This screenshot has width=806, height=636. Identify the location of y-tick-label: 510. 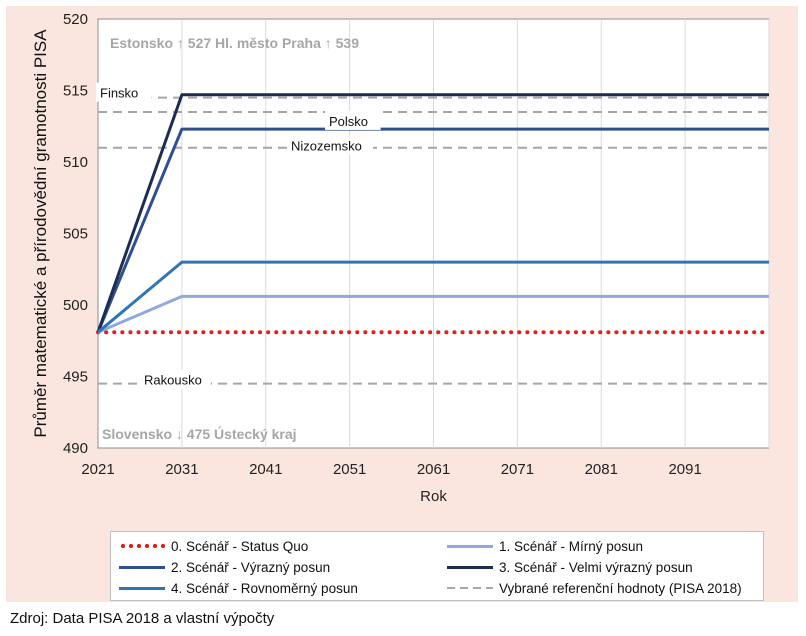
(75, 162).